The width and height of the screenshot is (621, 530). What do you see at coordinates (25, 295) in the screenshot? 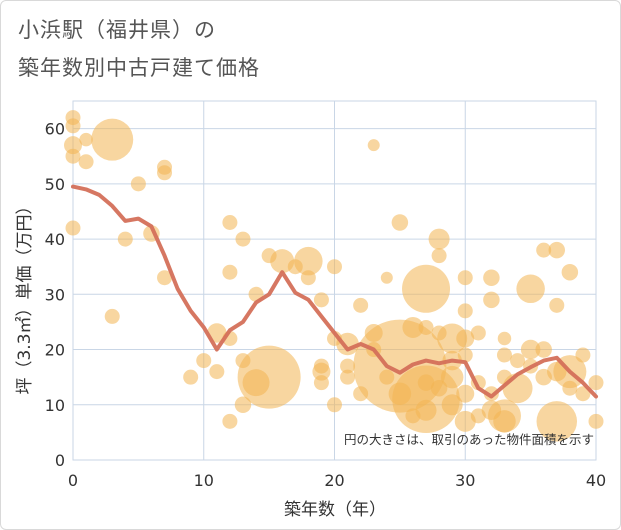
I see `y-axis-label: 坪（3.3㎡）単価（万円）` at bounding box center [25, 295].